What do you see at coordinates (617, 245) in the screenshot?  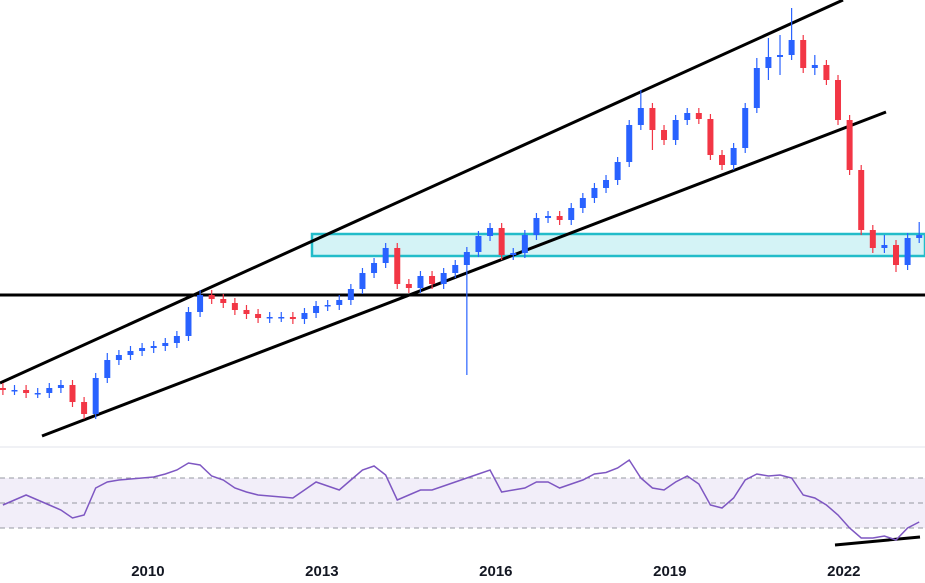 I see `zone` at bounding box center [617, 245].